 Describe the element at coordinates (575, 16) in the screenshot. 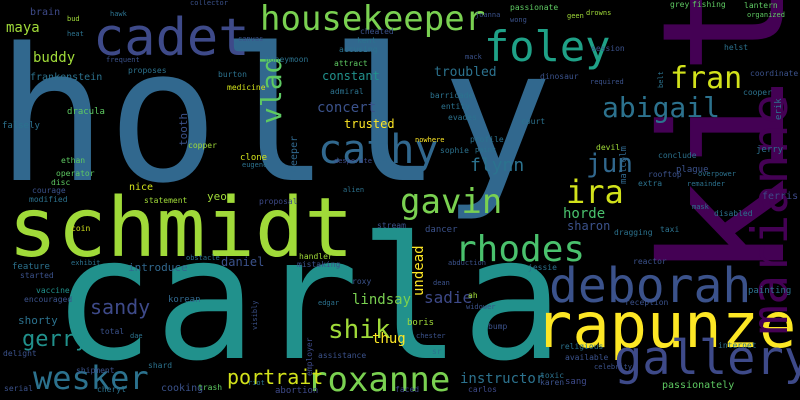

I see `word-geen: geen` at that location.